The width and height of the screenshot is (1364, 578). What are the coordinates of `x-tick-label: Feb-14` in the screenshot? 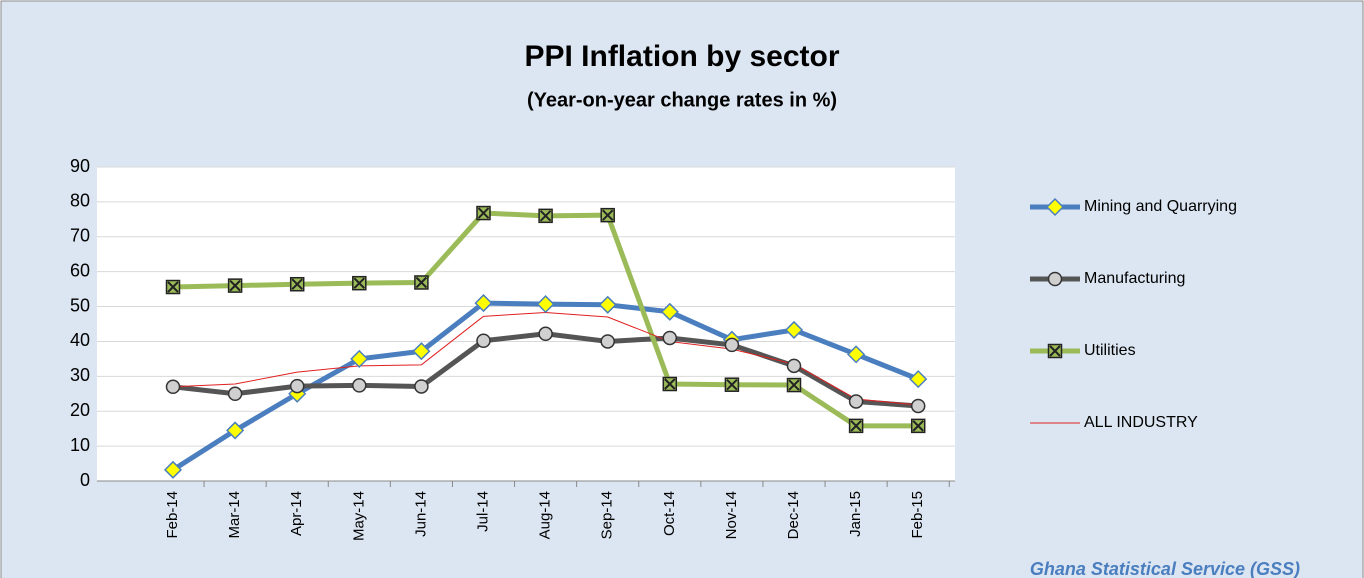 It's located at (172, 515).